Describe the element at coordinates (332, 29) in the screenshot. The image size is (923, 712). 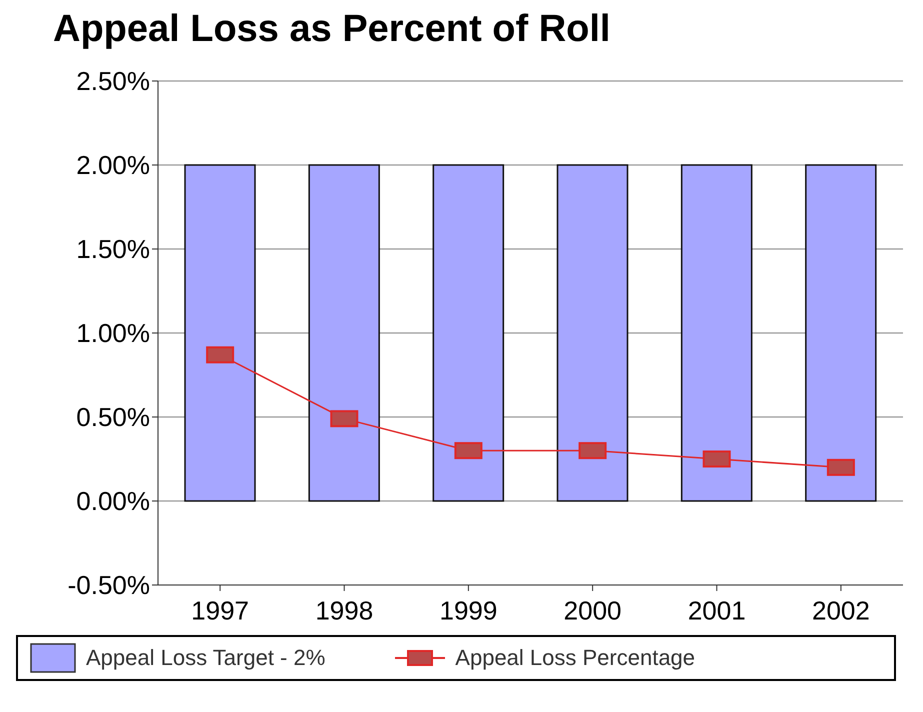
I see `chart-title: Appeal Loss as Percent of Roll` at that location.